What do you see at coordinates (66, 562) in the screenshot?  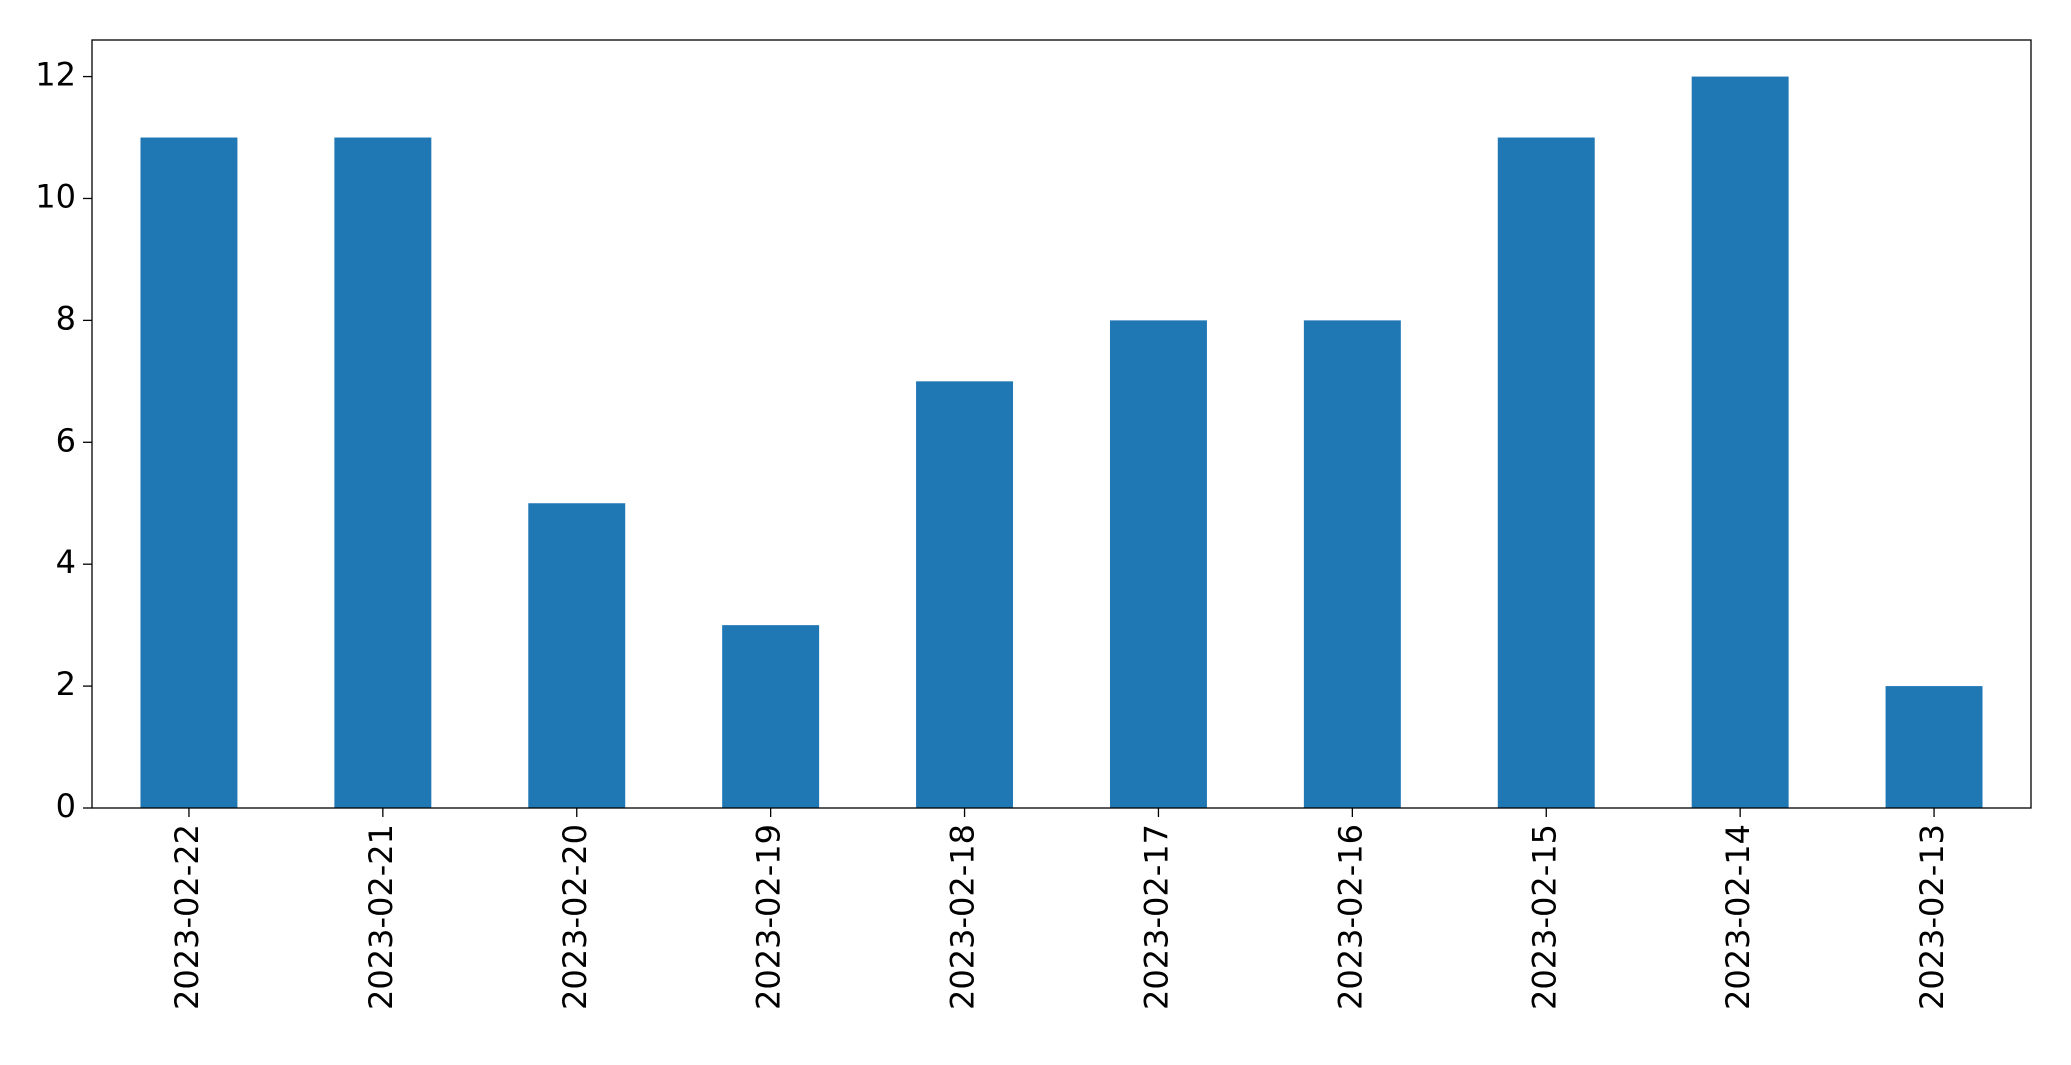 I see `y-tick-label: 4` at bounding box center [66, 562].